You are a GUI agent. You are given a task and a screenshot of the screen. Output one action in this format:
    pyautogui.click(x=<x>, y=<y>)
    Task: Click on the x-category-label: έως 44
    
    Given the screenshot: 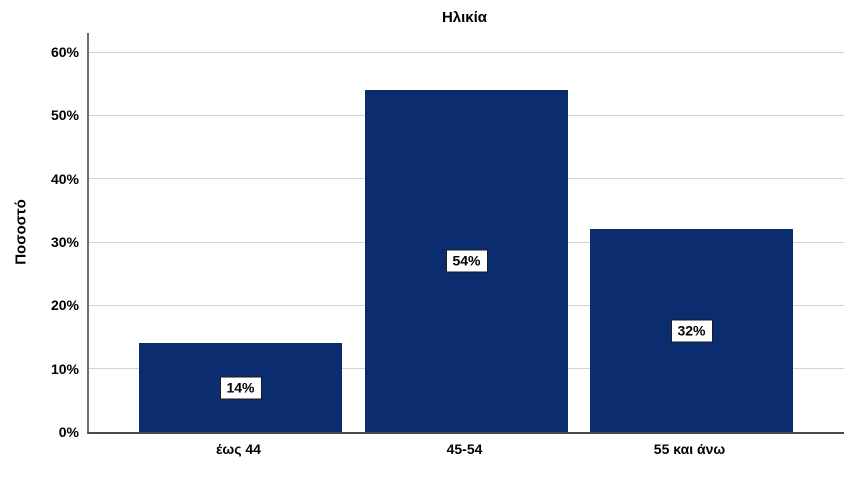 What is the action you would take?
    pyautogui.click(x=238, y=449)
    